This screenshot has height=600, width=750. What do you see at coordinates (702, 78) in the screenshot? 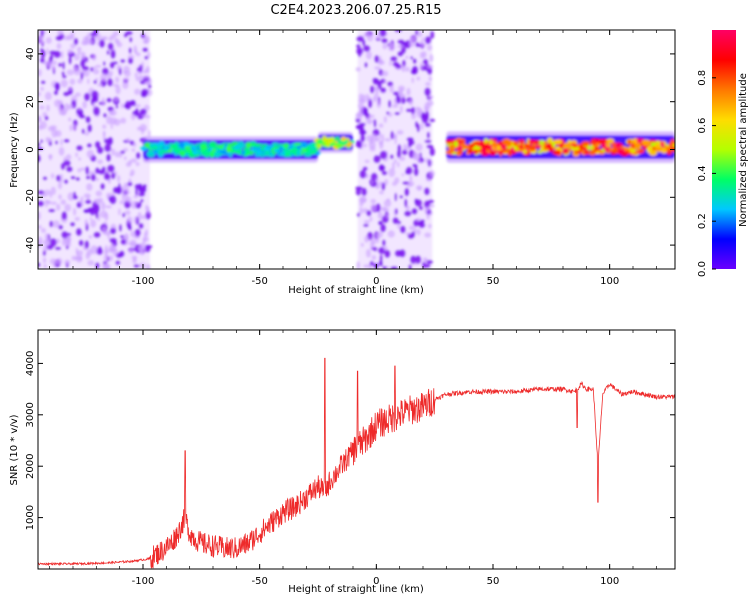
I see `colorbar-tick-label: 0.8` at bounding box center [702, 78].